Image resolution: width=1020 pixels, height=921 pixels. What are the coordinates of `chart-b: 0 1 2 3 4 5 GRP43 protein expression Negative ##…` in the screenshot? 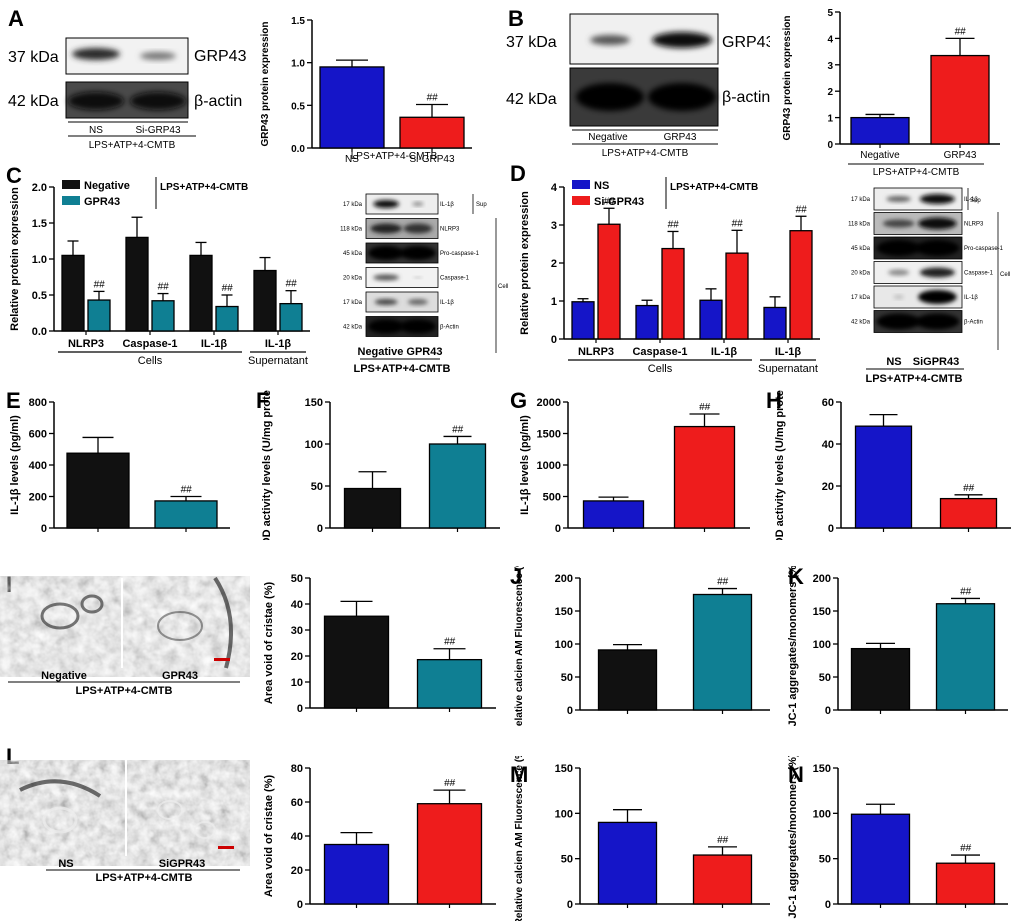 It's located at (891, 93).